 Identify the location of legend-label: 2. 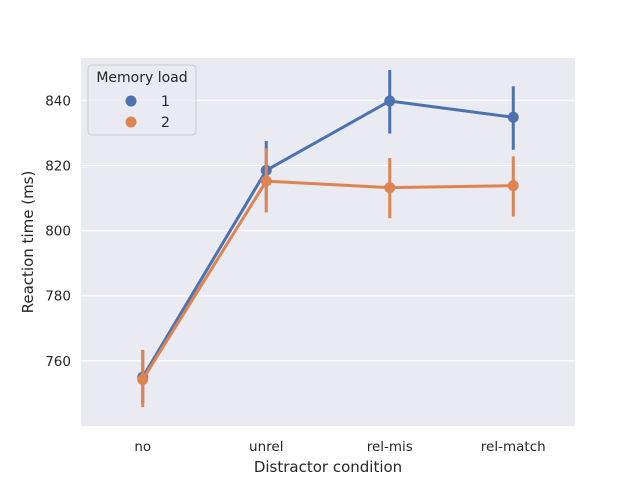
(165, 123).